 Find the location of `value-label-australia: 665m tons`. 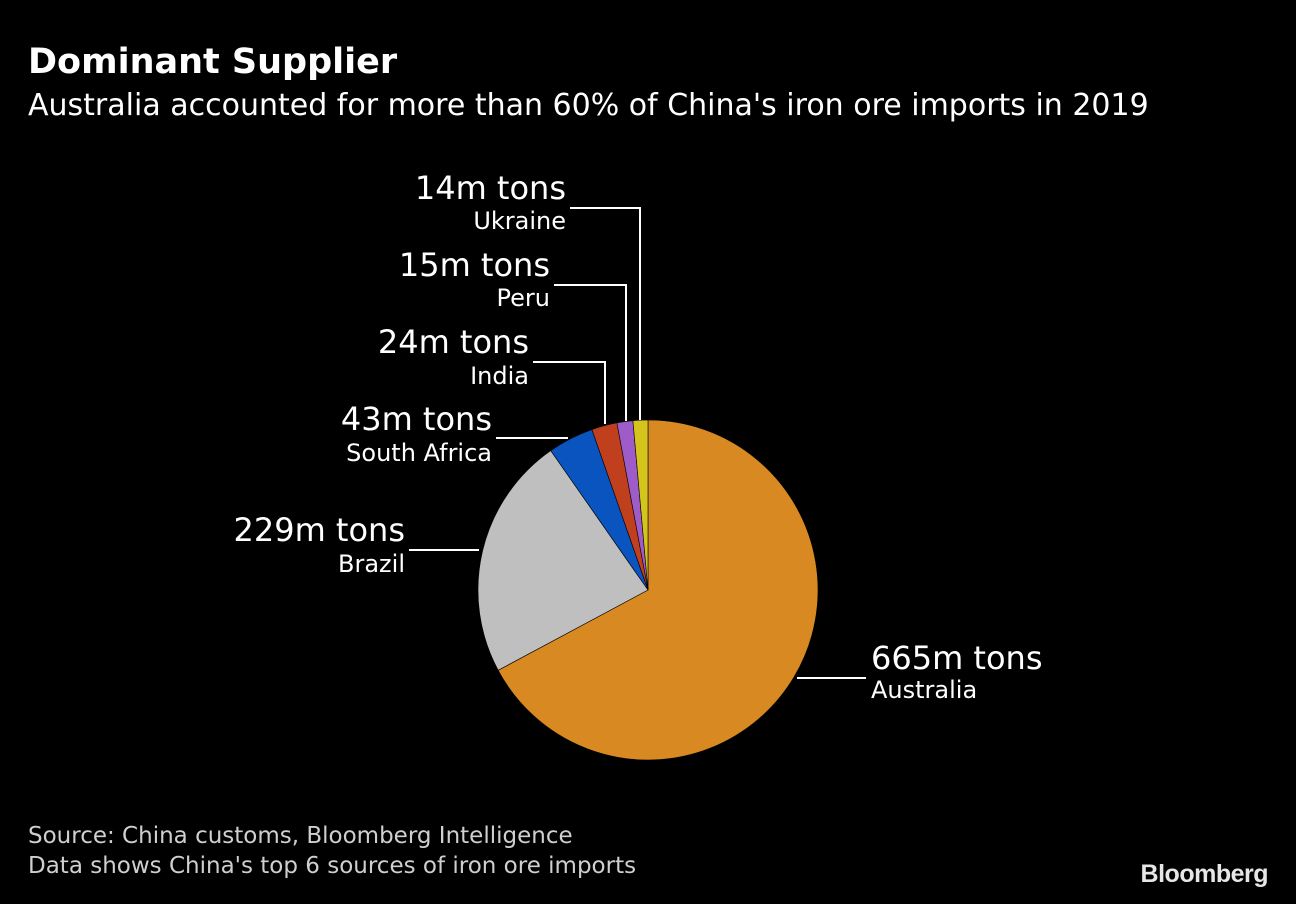

value-label-australia: 665m tons is located at coordinates (957, 658).